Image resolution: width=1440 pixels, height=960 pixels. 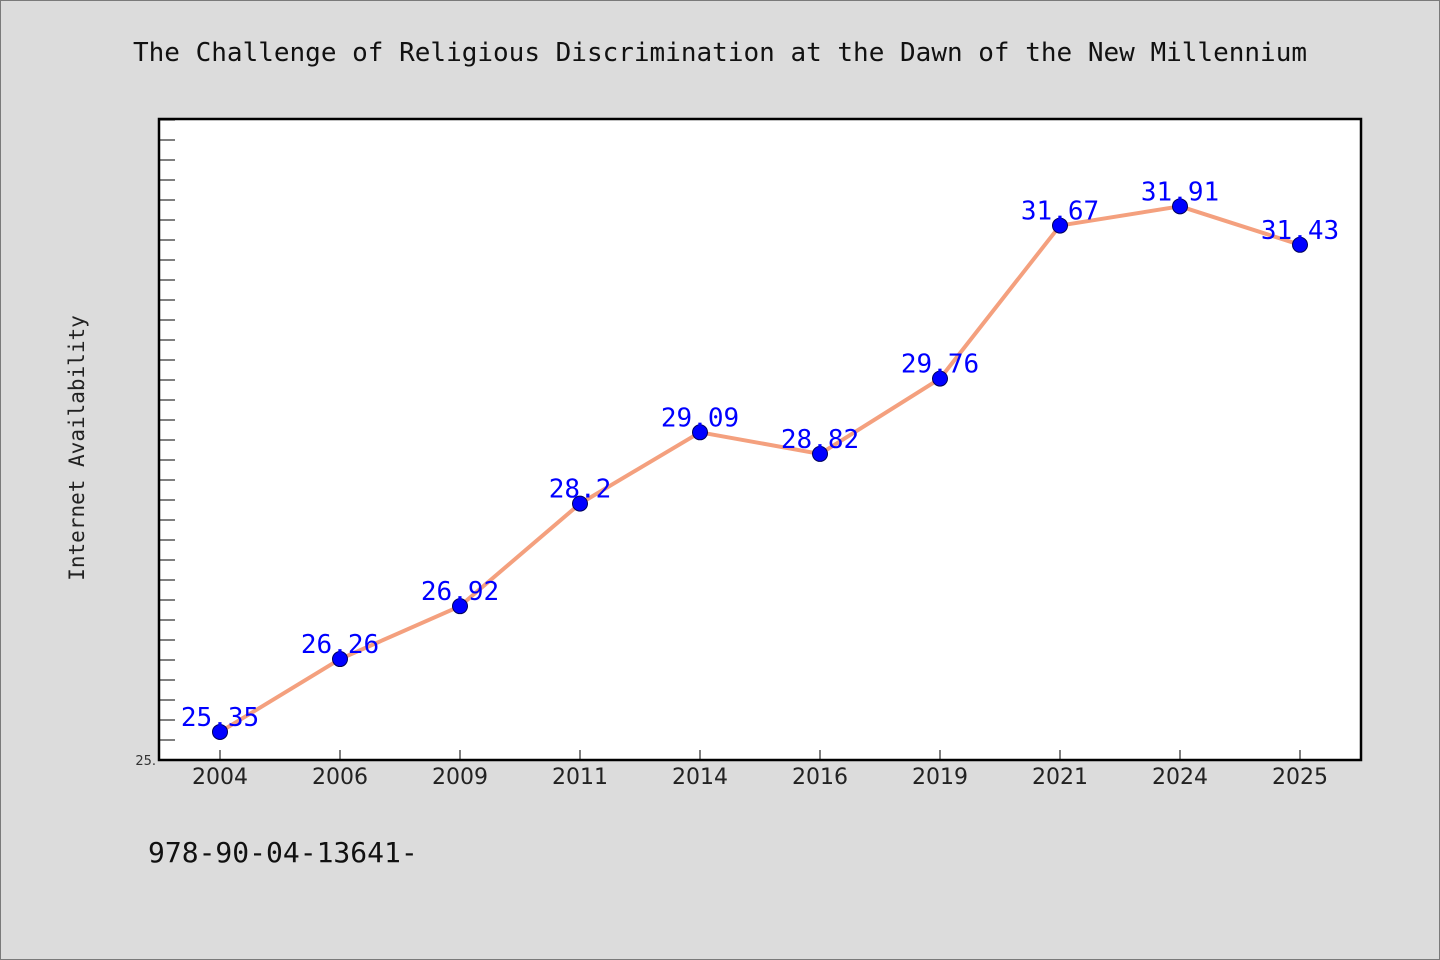 What do you see at coordinates (1180, 777) in the screenshot?
I see `x-tick-label: 2024` at bounding box center [1180, 777].